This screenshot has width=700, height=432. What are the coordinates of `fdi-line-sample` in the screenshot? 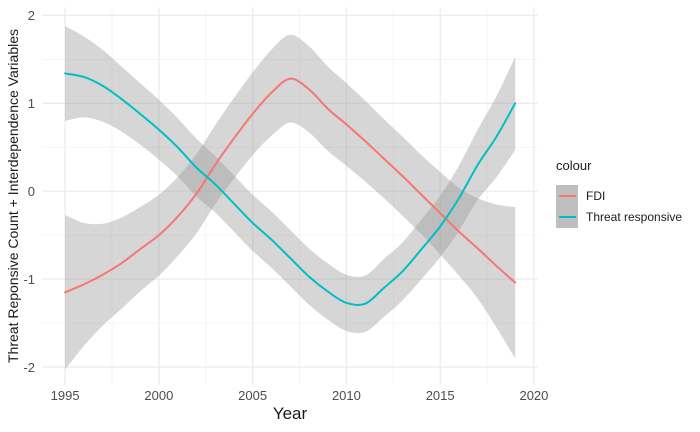 It's located at (567, 195).